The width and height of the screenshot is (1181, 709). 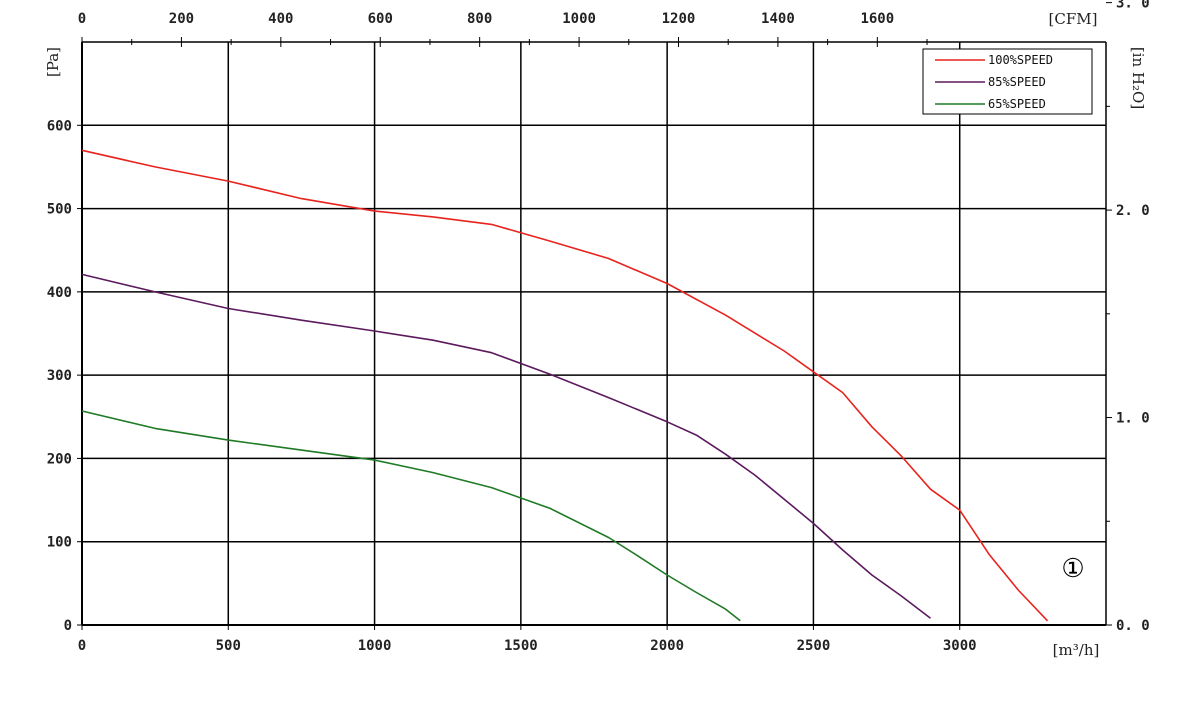 I want to click on x-tick-label: 2500, so click(x=814, y=646).